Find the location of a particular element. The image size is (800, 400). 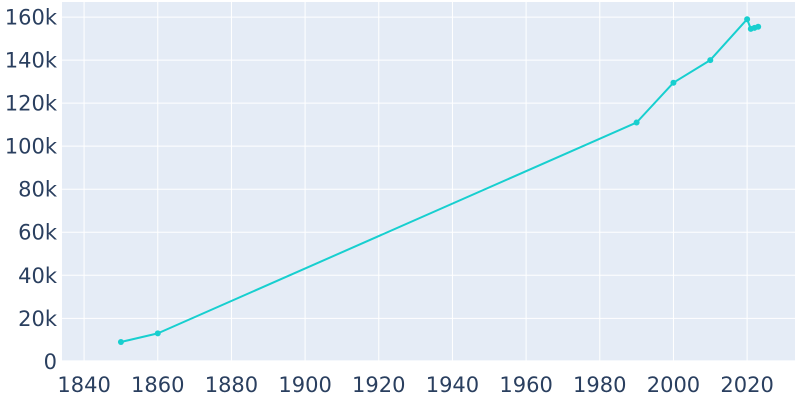

x-axis-tick-labels: 1840 1860 1880 1900 1920 1940 1960 1980 2000 2020 is located at coordinates (415, 385).